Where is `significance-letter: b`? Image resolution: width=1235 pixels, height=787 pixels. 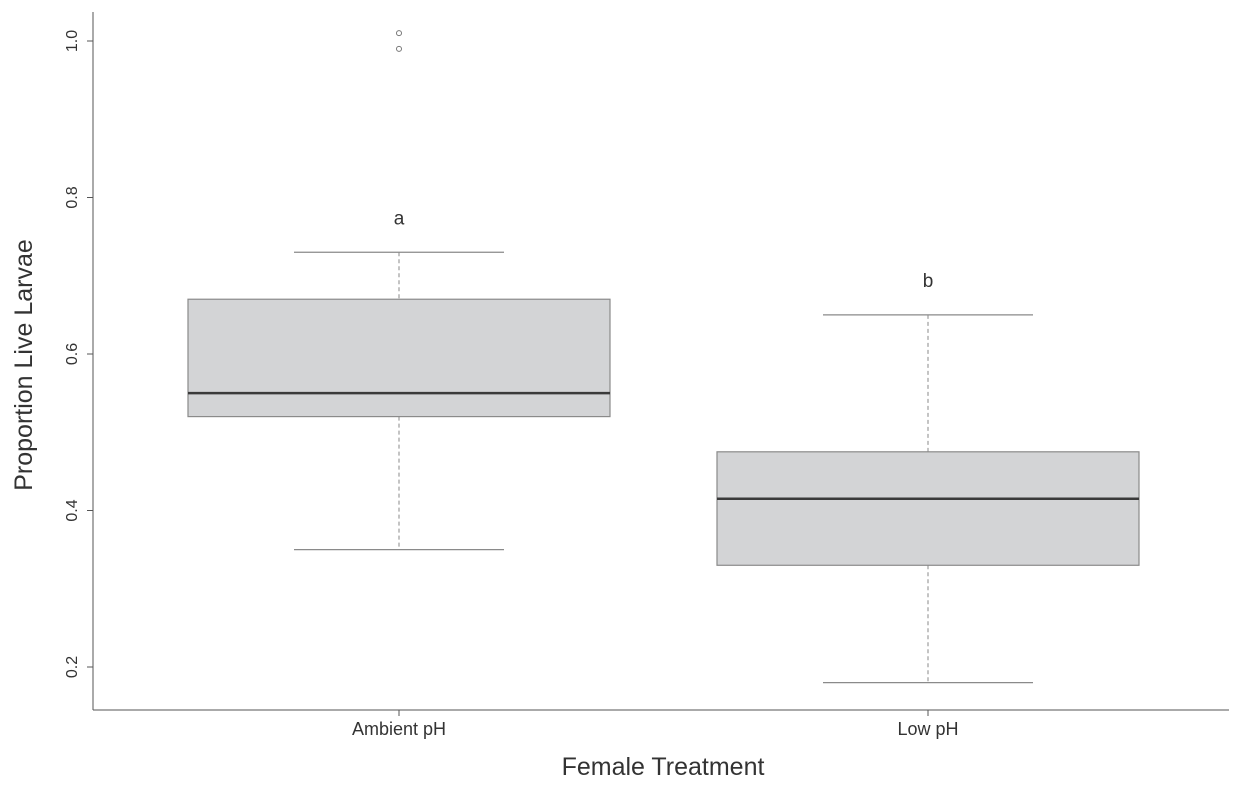 significance-letter: b is located at coordinates (928, 281).